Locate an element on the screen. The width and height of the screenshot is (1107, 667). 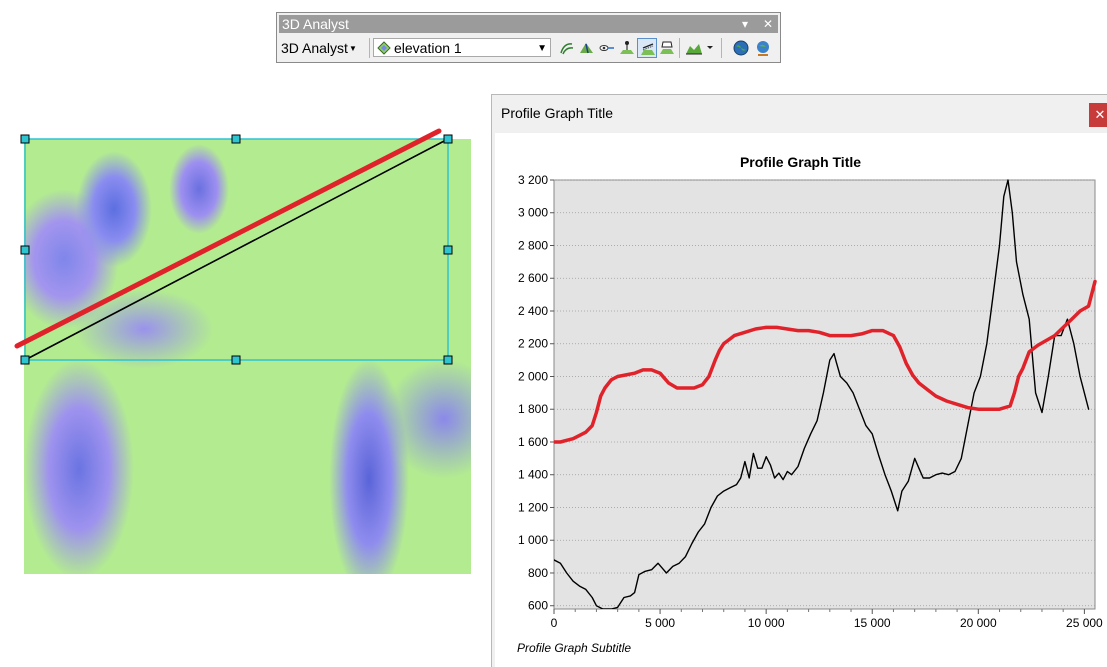
layer-dropdown-value: elevation 1 is located at coordinates (428, 48).